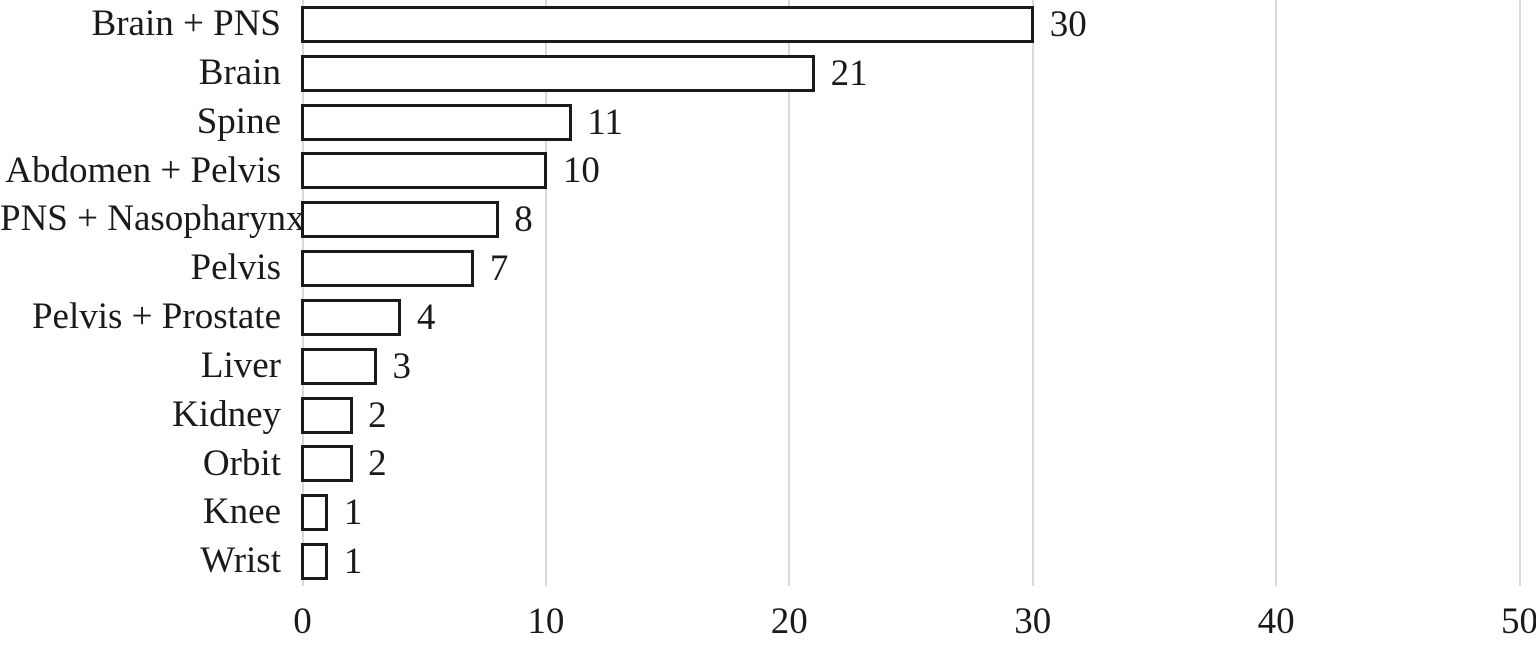 The width and height of the screenshot is (1536, 646). What do you see at coordinates (789, 621) in the screenshot?
I see `x-tick-label: 20` at bounding box center [789, 621].